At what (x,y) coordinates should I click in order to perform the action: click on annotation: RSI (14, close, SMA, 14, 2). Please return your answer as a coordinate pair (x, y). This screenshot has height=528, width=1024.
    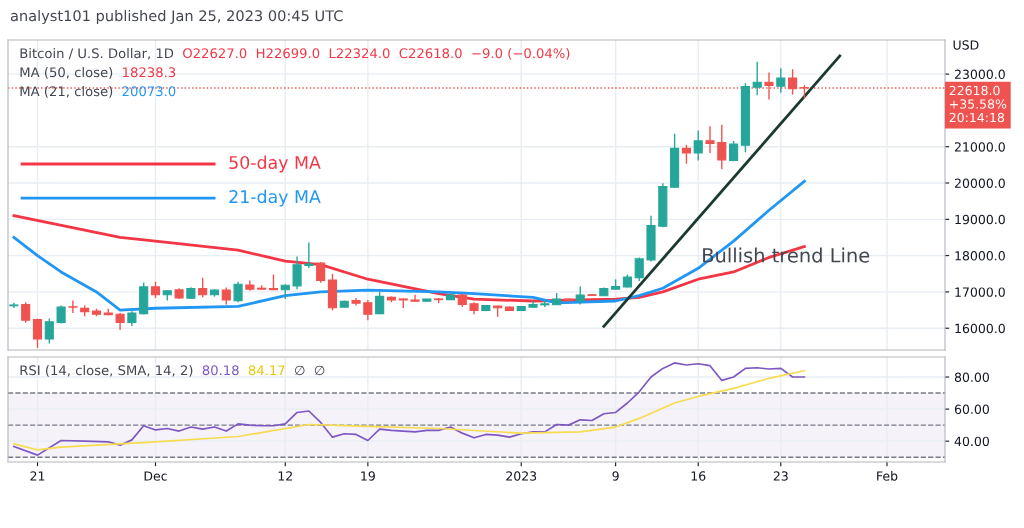
    Looking at the image, I should click on (106, 371).